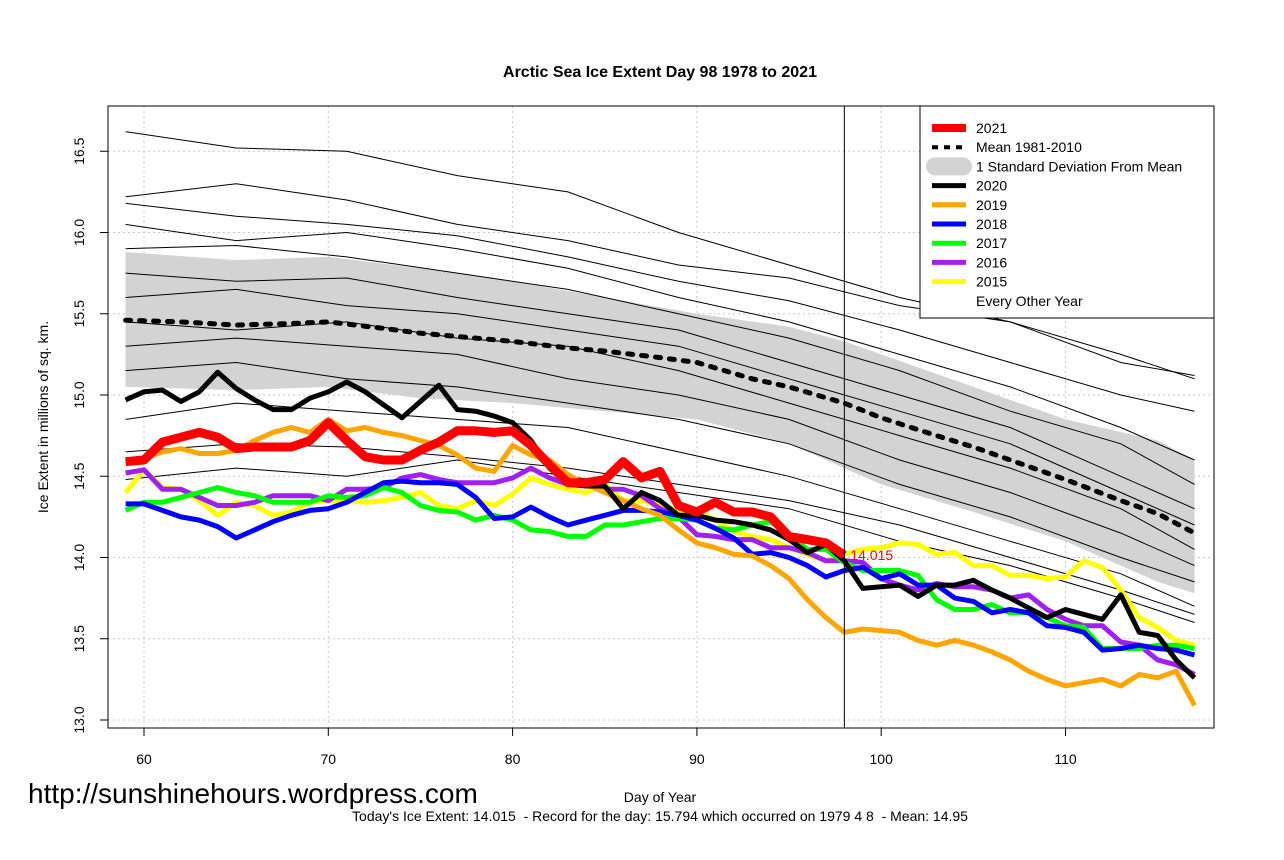 This screenshot has height=860, width=1284. I want to click on legend-swatch, so click(949, 166).